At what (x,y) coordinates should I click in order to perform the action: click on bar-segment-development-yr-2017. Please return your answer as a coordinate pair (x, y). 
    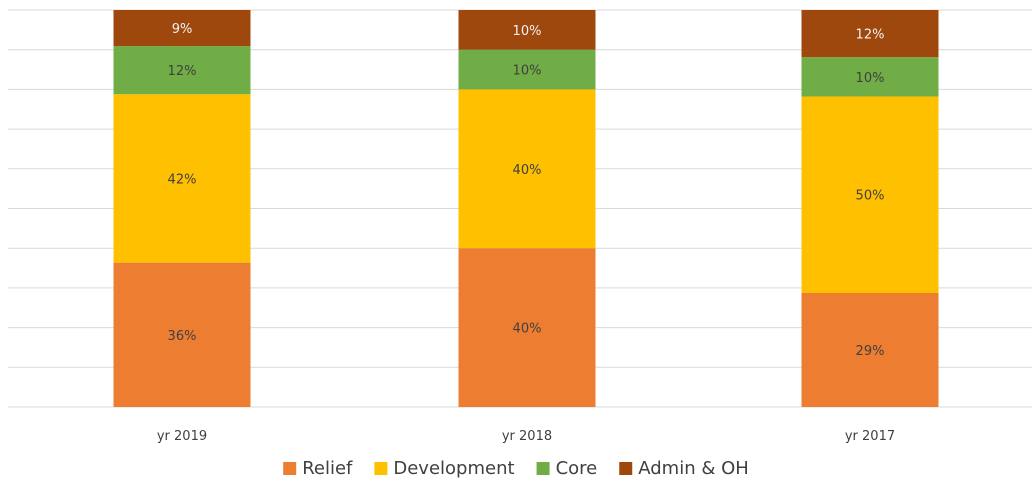
    Looking at the image, I should click on (870, 195).